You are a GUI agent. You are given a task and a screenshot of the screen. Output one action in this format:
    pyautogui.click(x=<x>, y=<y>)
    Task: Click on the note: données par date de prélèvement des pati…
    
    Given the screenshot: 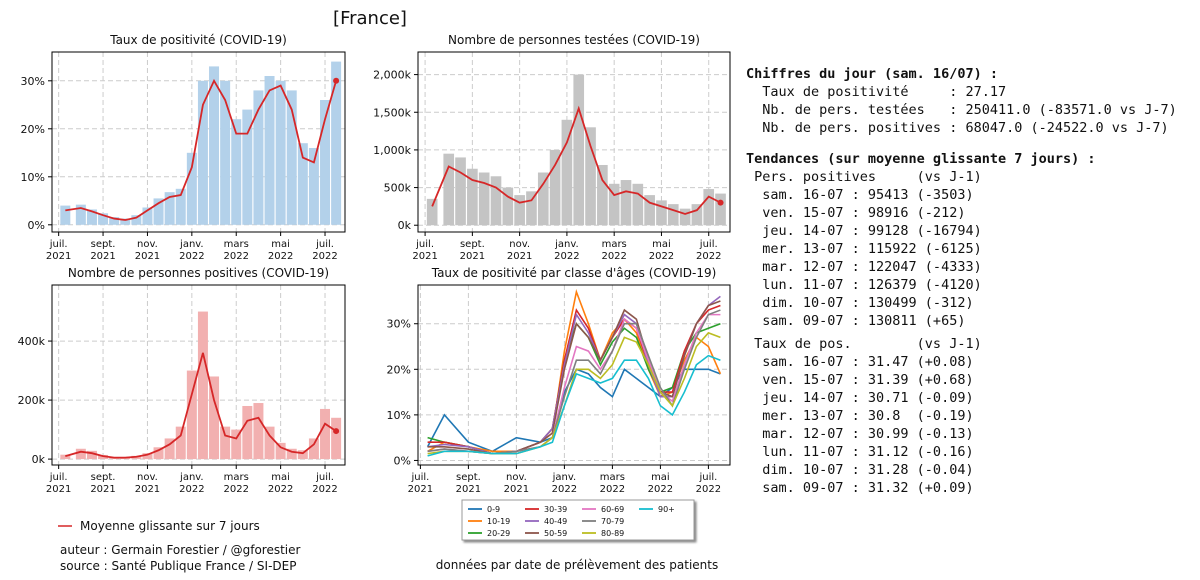 What is the action you would take?
    pyautogui.click(x=577, y=565)
    